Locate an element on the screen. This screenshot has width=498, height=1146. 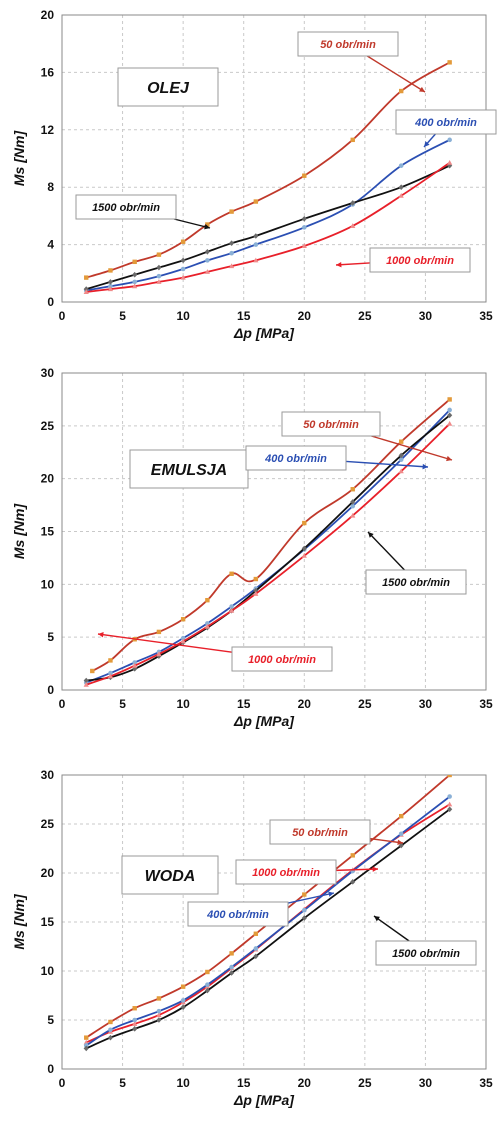
y-tick-label: 5 is located at coordinates (50, 1020).